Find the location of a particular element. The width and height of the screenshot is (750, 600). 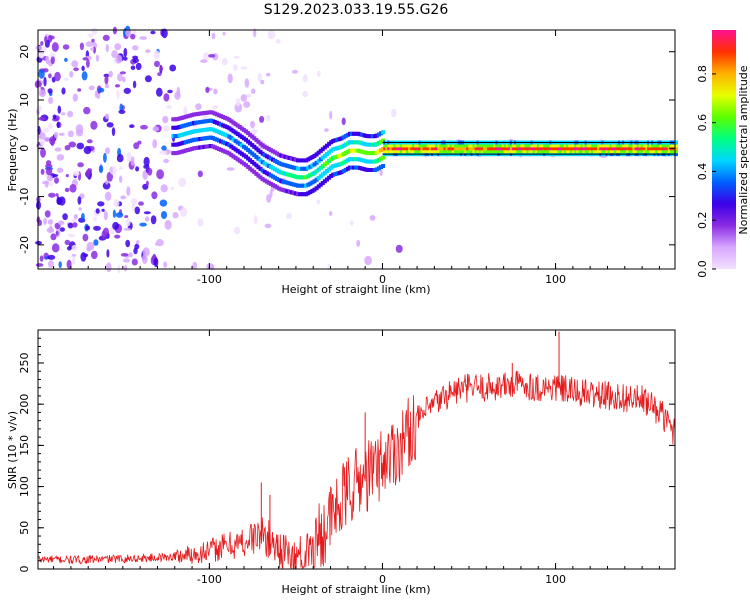

colorbar-tick-label: 0.6 is located at coordinates (702, 122).